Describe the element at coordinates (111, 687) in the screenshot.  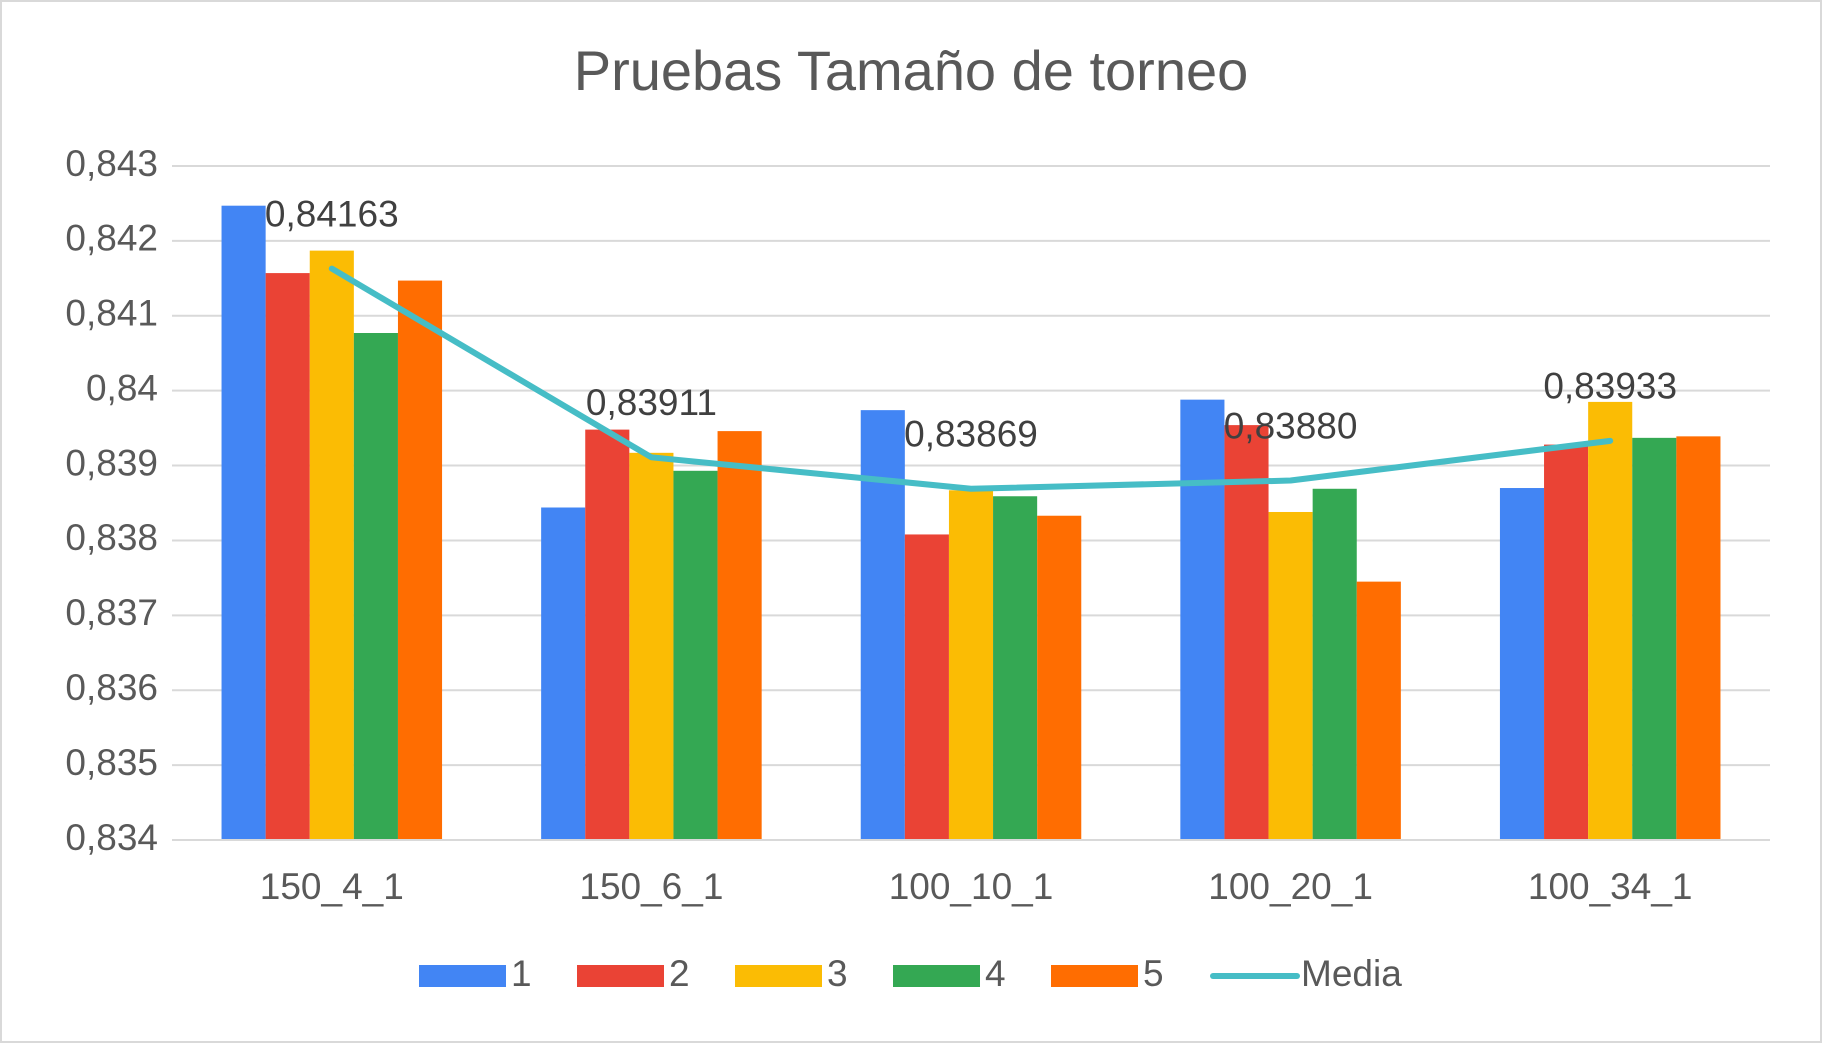
I see `y-tick-label: 0,836` at that location.